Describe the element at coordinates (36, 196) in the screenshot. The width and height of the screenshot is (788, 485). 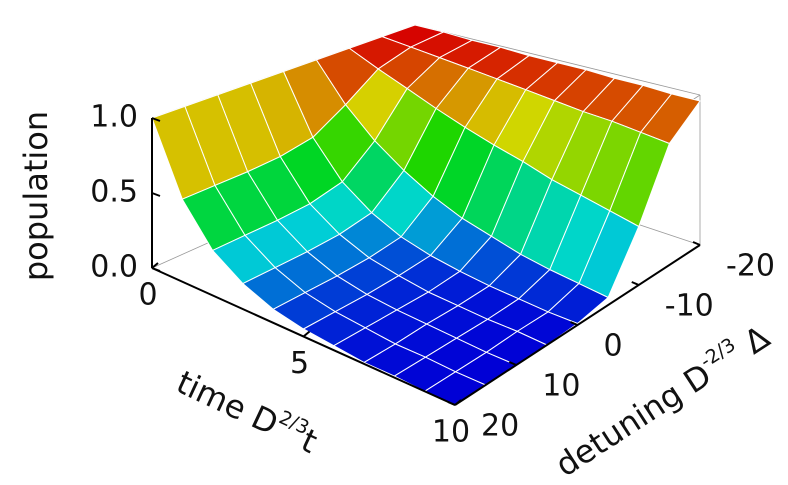
I see `z-axis-label: population` at that location.